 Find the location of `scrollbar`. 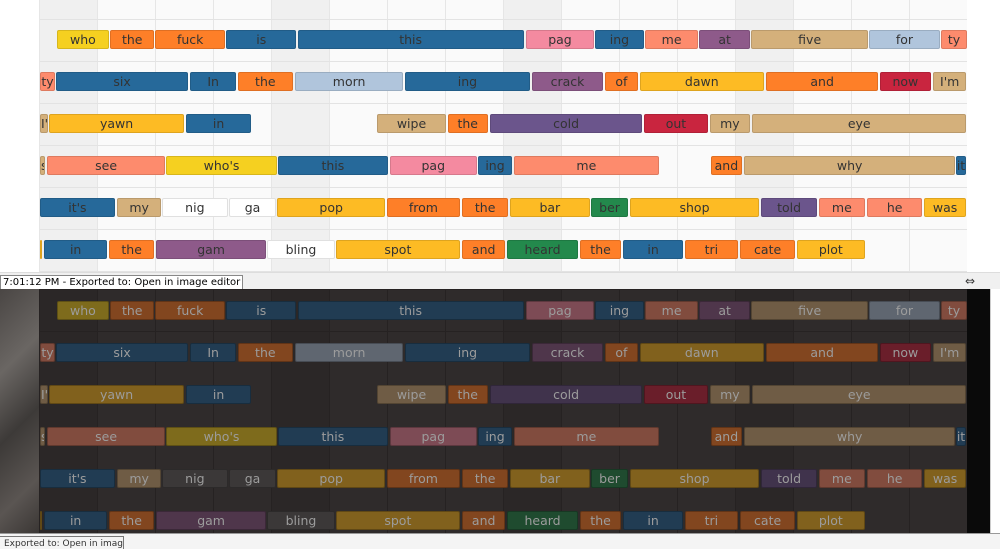

scrollbar is located at coordinates (995, 411).